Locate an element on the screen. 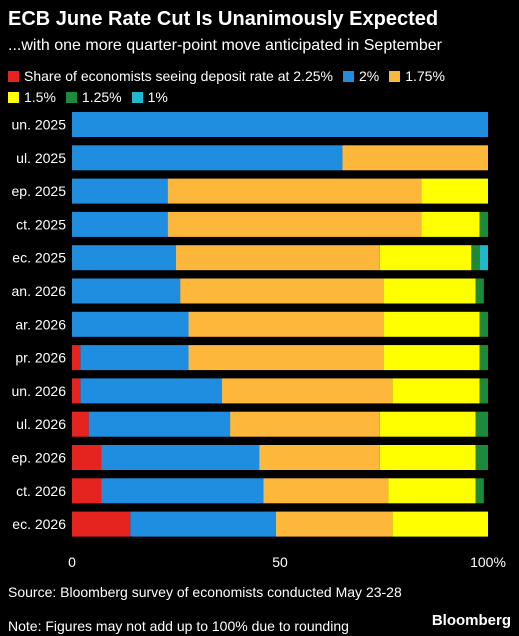  legend-row-2: 1.5% 1.25% 1% is located at coordinates (260, 97).